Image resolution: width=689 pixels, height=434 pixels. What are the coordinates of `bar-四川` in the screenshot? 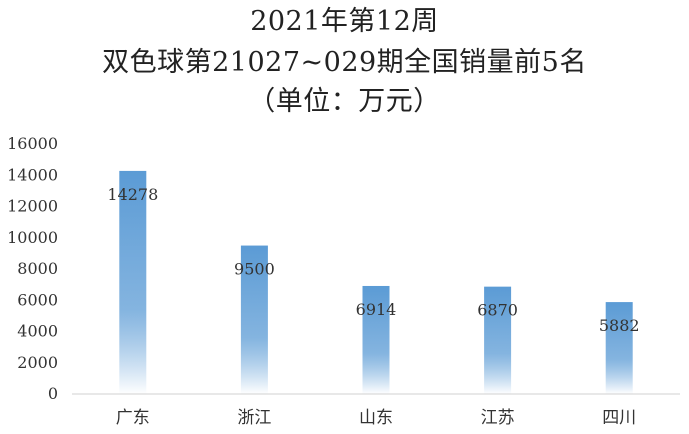 It's located at (619, 348).